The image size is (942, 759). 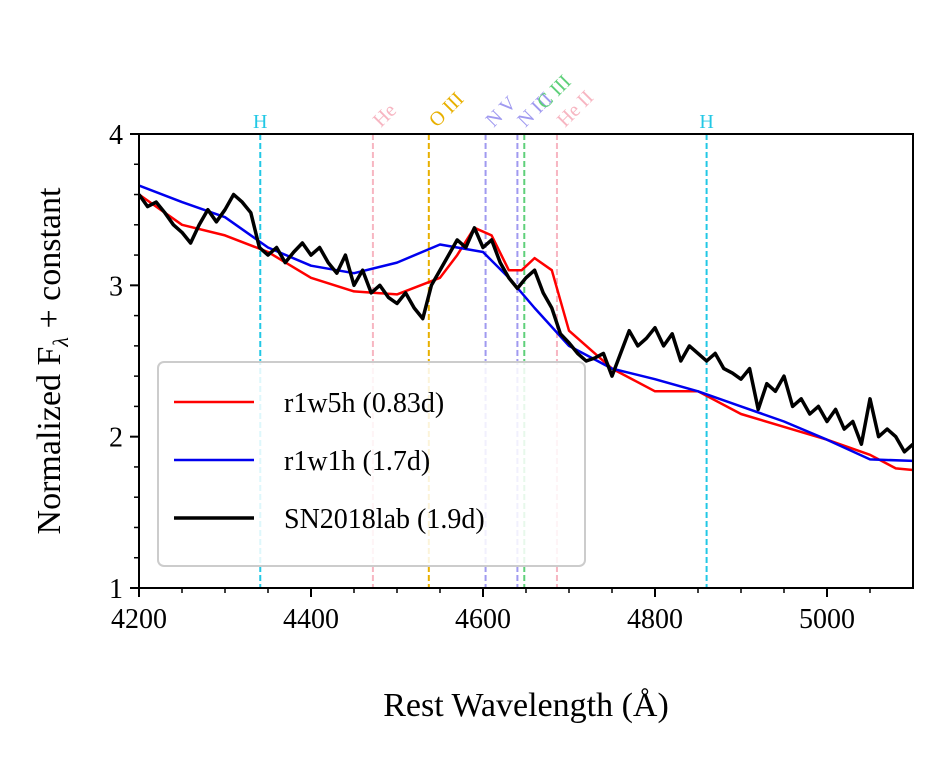 What do you see at coordinates (311, 619) in the screenshot?
I see `x-tick-label: 4400` at bounding box center [311, 619].